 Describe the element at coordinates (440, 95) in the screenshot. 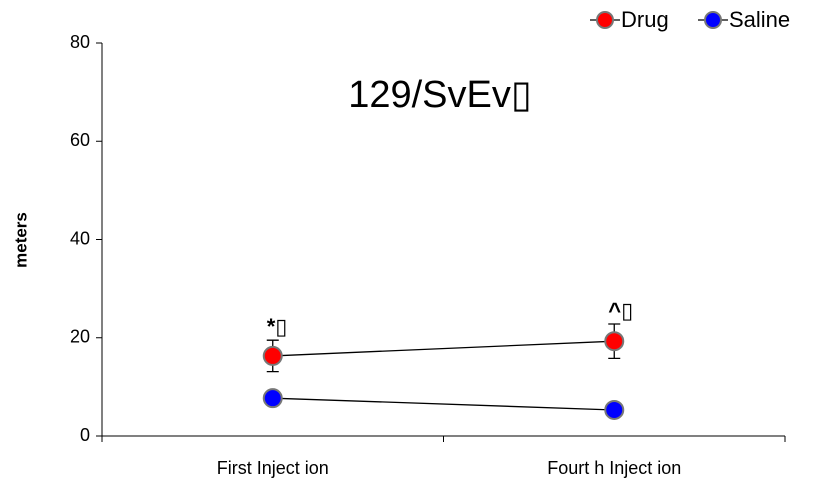

I see `chart-title: 129/SvEv▯` at that location.